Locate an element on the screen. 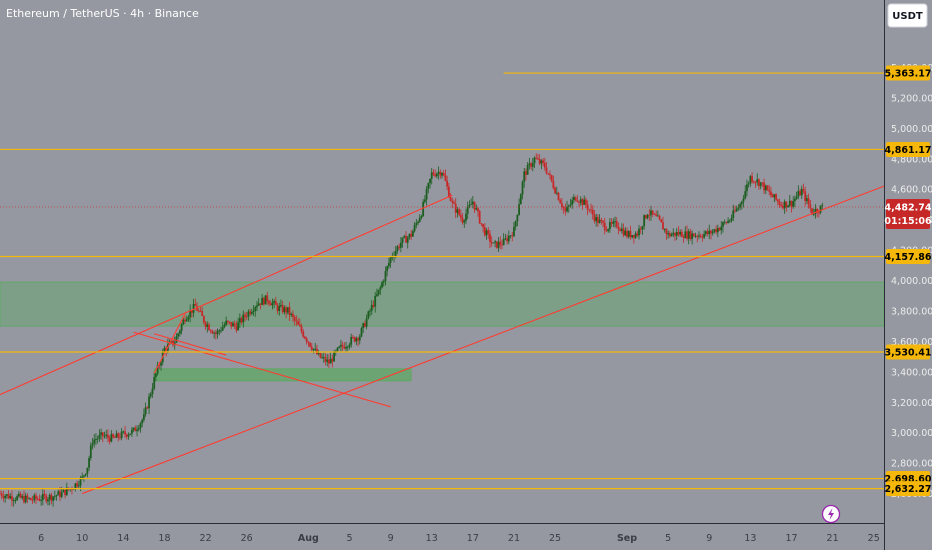 This screenshot has height=550, width=932. y-axis-tick-label: 3,600.00 is located at coordinates (911, 342).